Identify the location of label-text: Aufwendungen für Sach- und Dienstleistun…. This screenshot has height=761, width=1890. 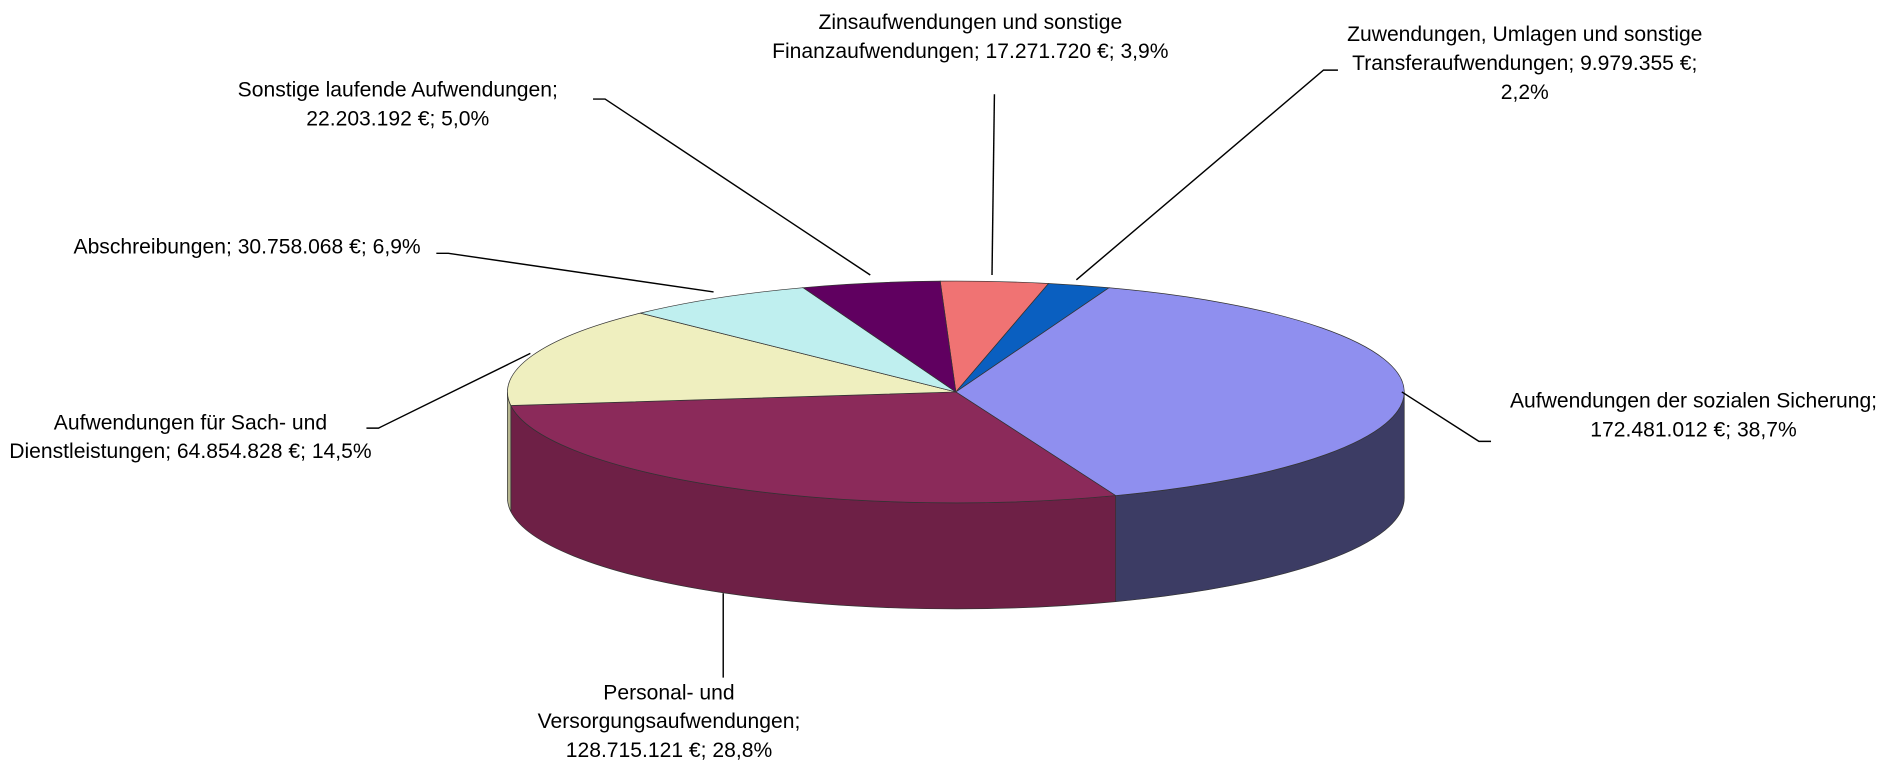
(191, 437).